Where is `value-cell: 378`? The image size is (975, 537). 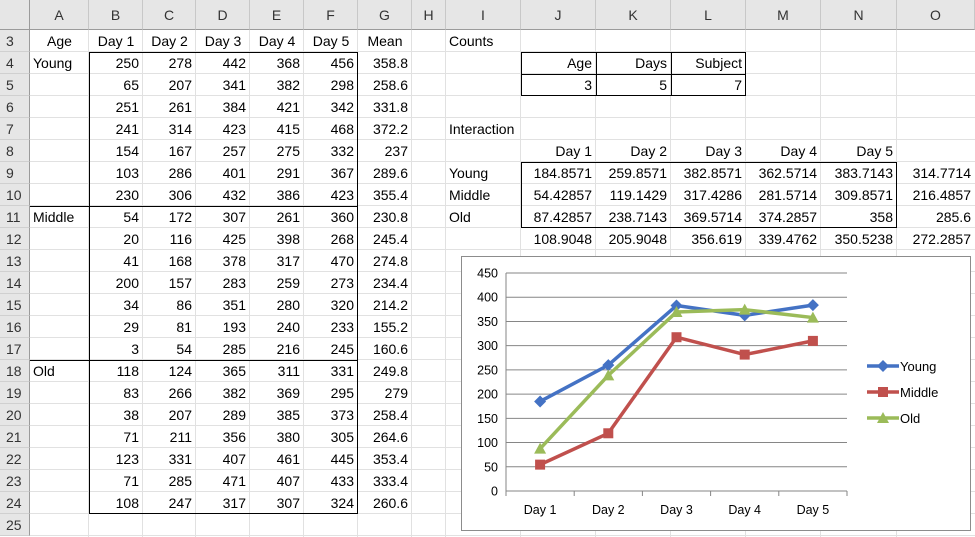
value-cell: 378 is located at coordinates (234, 261).